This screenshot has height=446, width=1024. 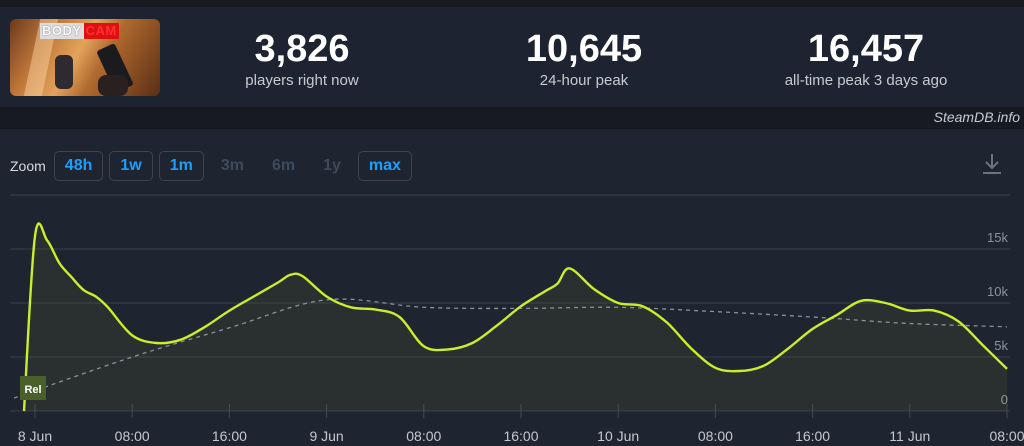 I want to click on y-tick-label: 5k, so click(x=1001, y=345).